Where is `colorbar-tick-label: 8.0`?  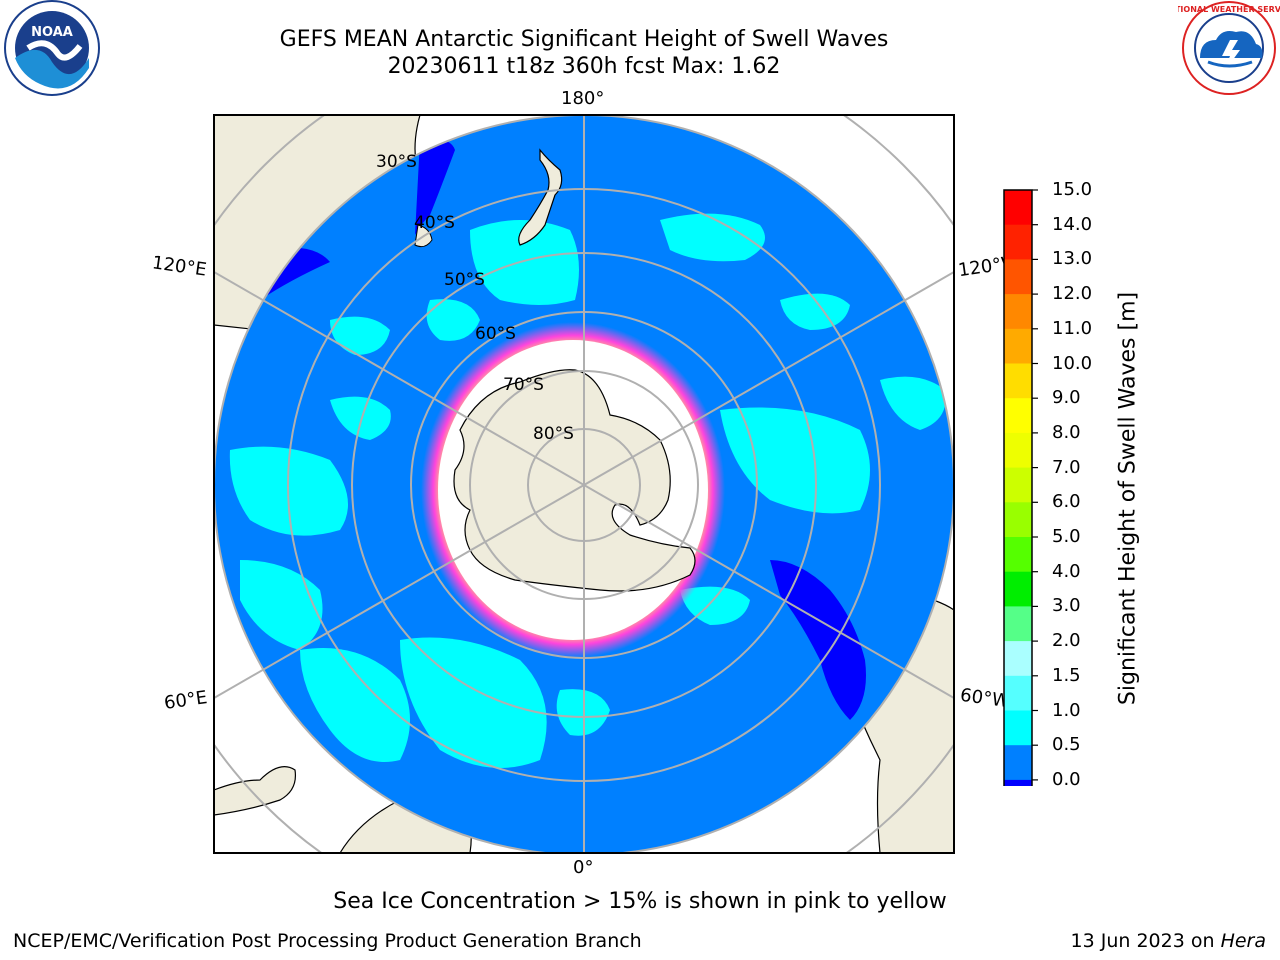
colorbar-tick-label: 8.0 is located at coordinates (1066, 432).